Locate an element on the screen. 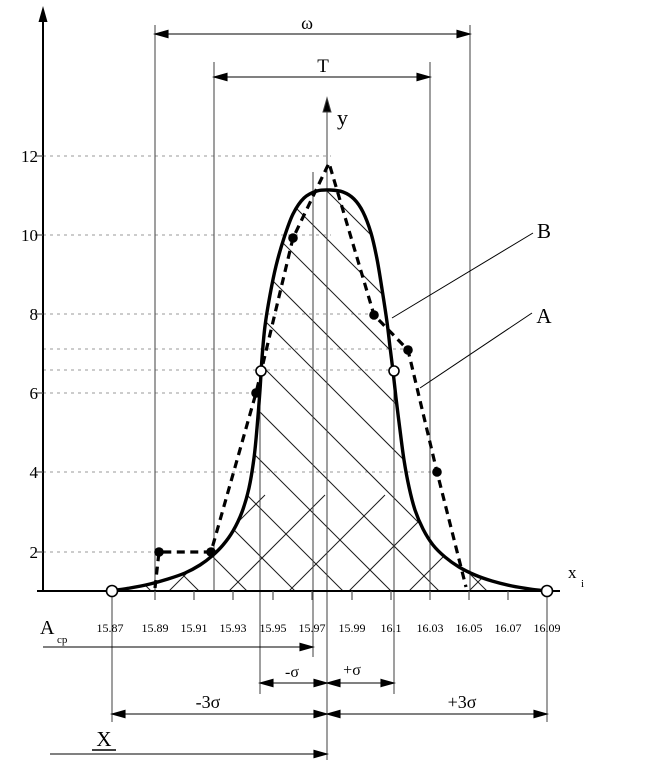  y-tick-label: 12 is located at coordinates (29, 156).